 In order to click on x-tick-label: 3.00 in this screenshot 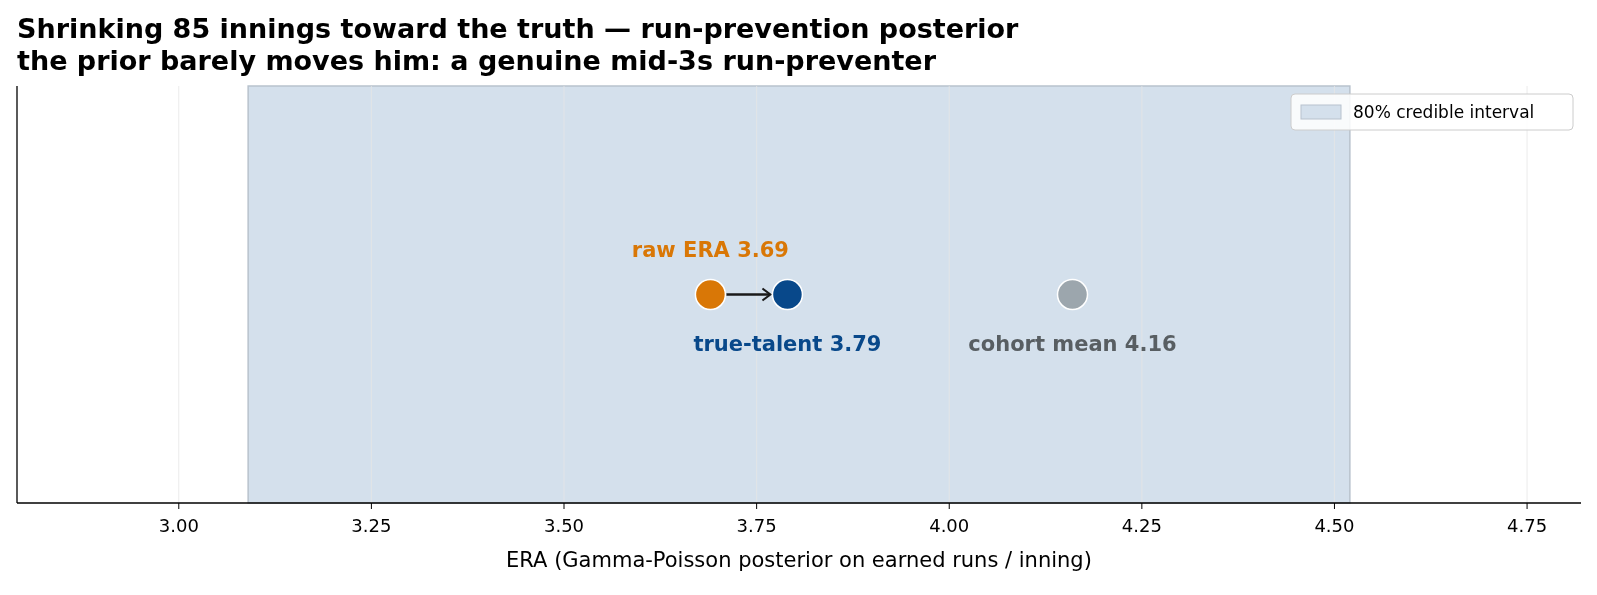, I will do `click(178, 525)`.